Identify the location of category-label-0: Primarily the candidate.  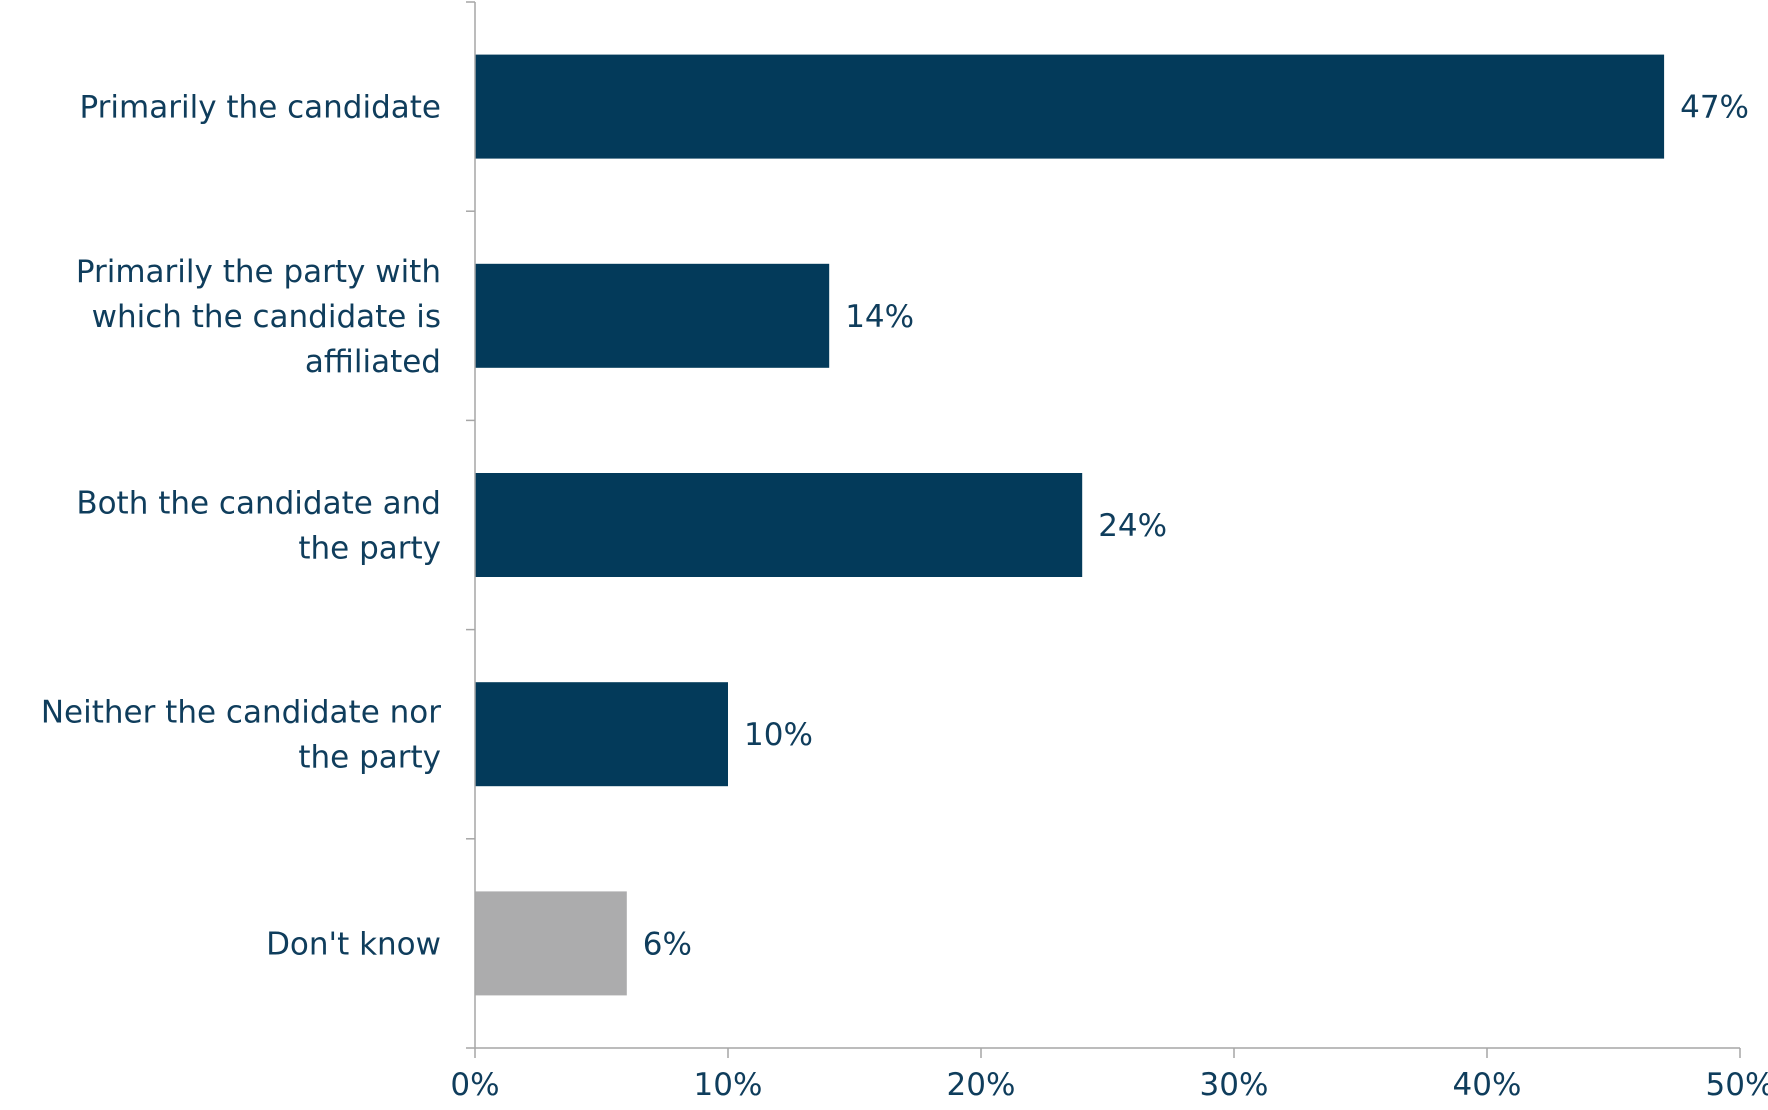
(260, 108).